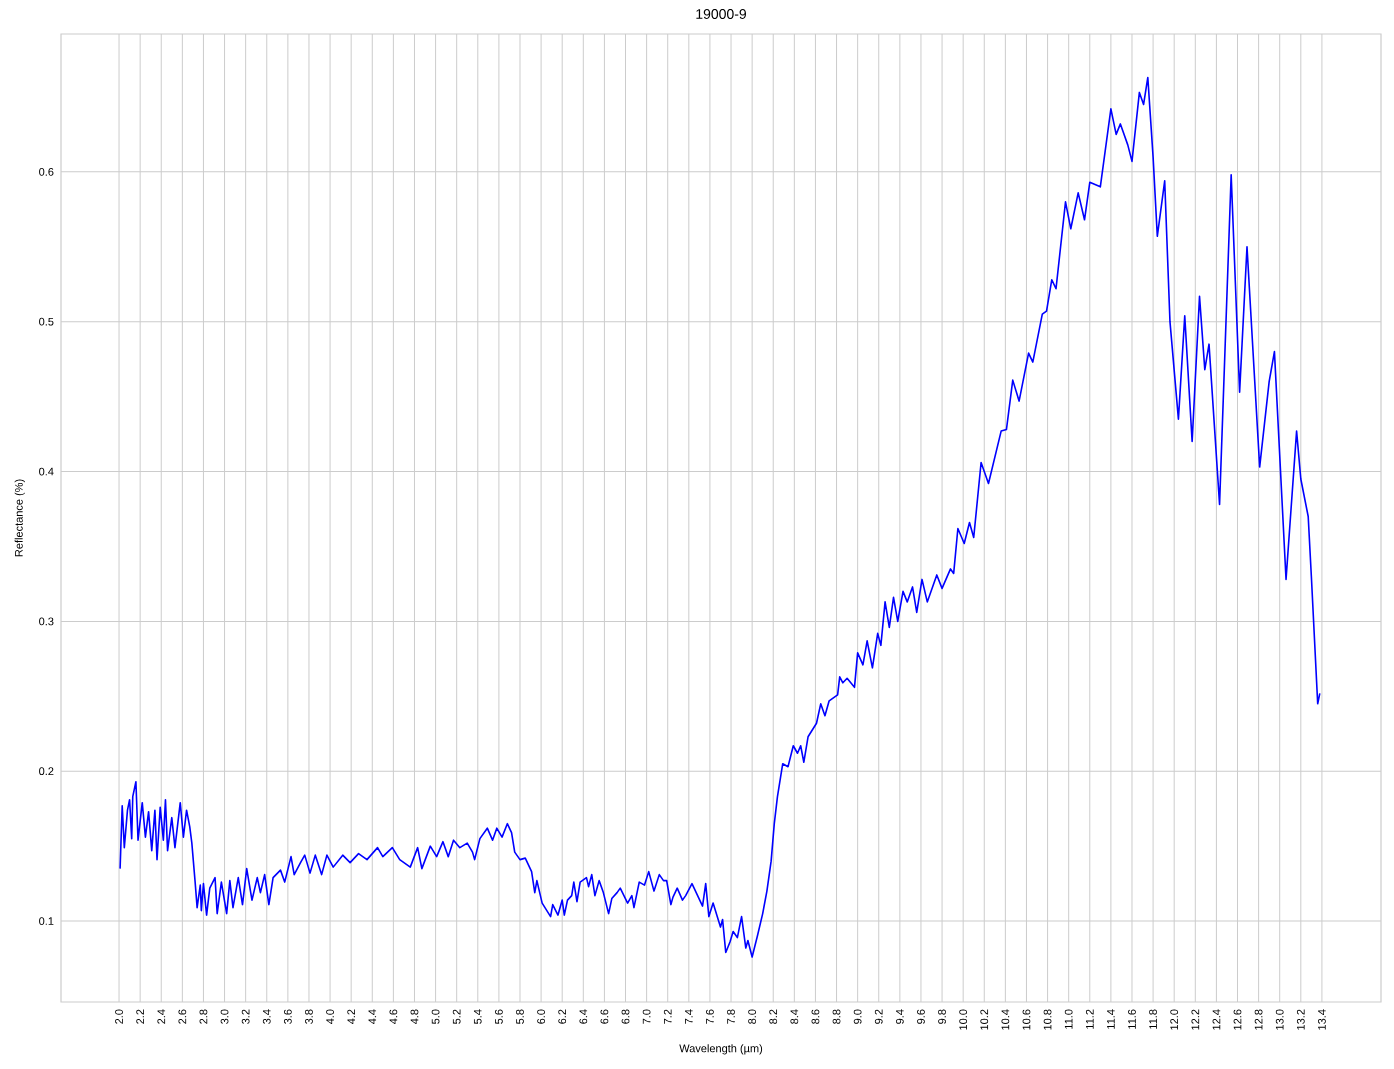 The width and height of the screenshot is (1394, 1069). What do you see at coordinates (182, 1016) in the screenshot?
I see `x-tick-label: 2.6` at bounding box center [182, 1016].